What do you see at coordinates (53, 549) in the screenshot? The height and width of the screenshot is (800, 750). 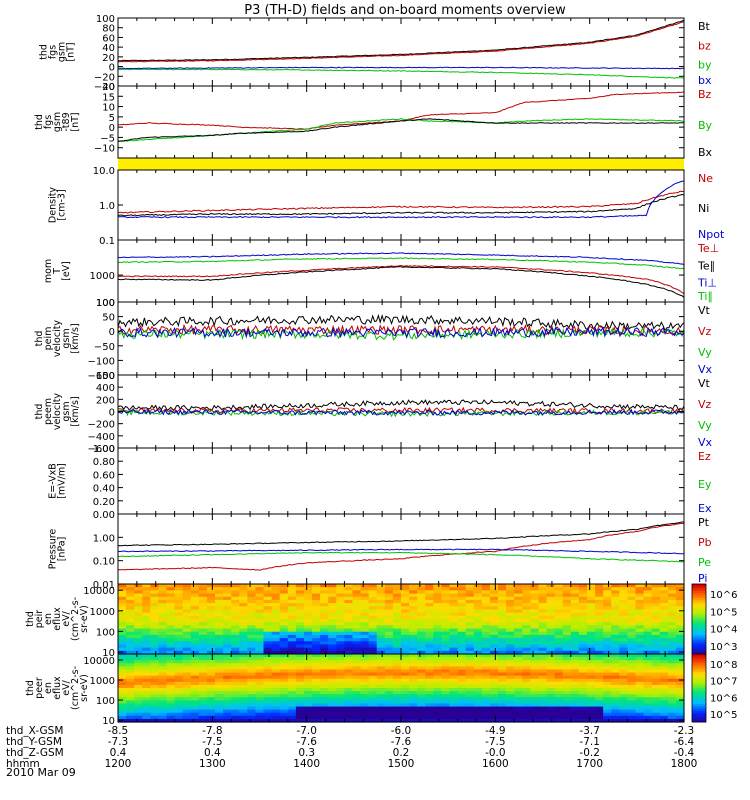 I see `y-axis-label: Pressure` at bounding box center [53, 549].